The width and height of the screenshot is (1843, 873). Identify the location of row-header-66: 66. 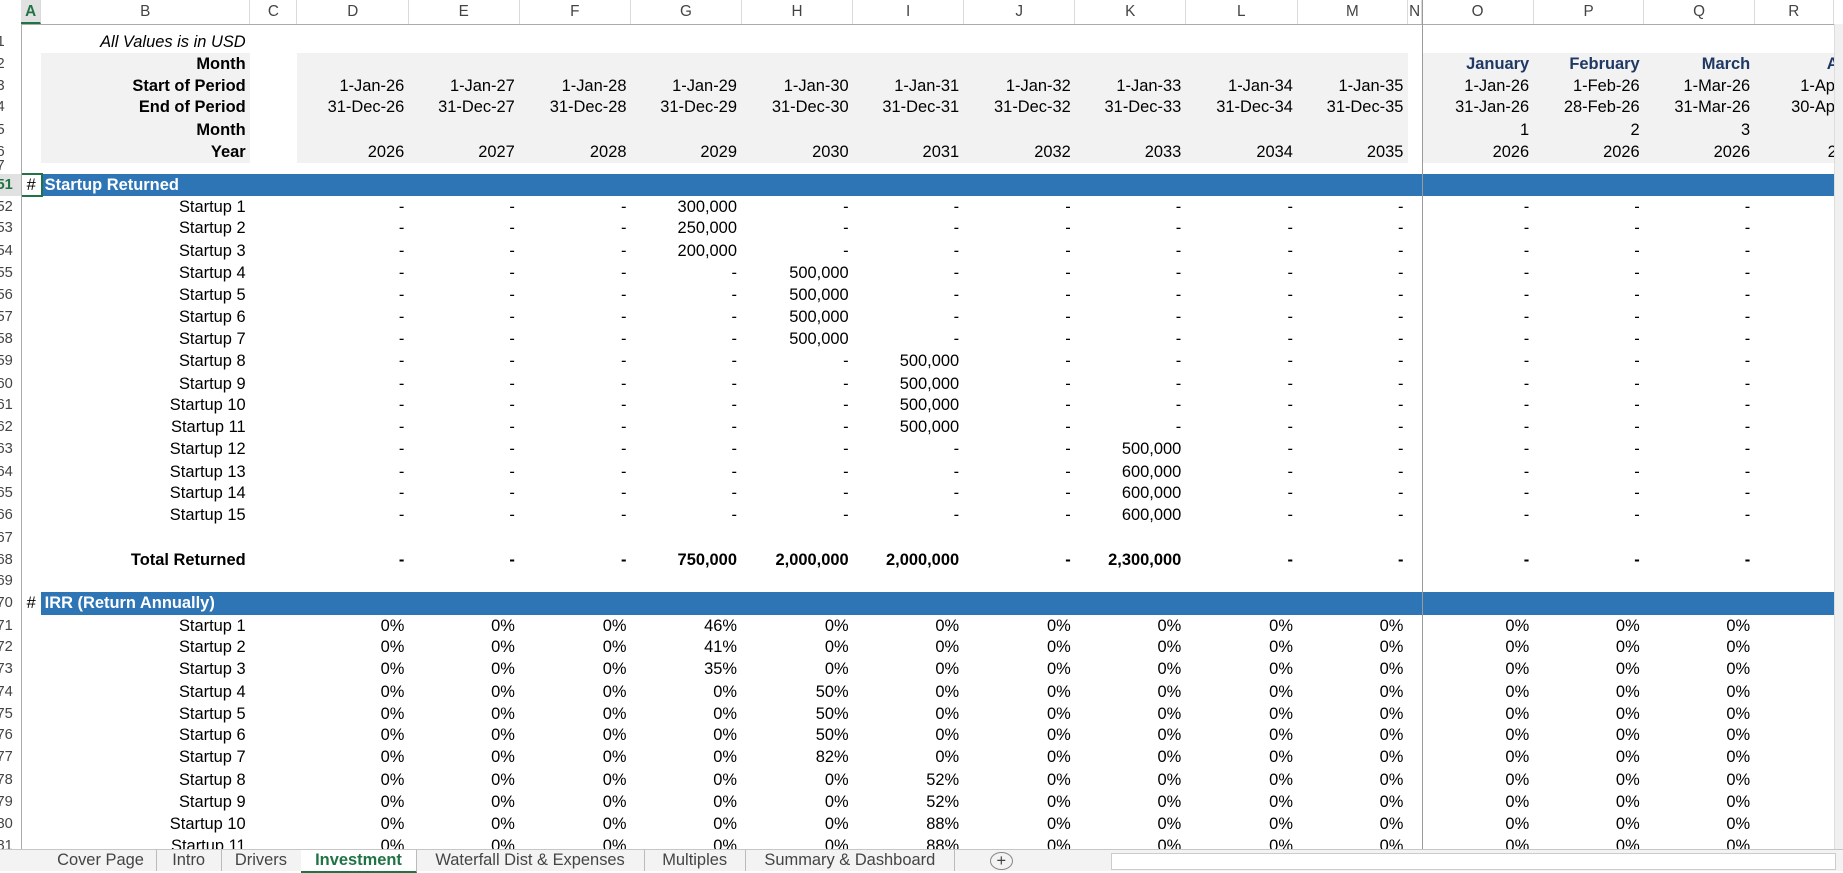
(6, 515).